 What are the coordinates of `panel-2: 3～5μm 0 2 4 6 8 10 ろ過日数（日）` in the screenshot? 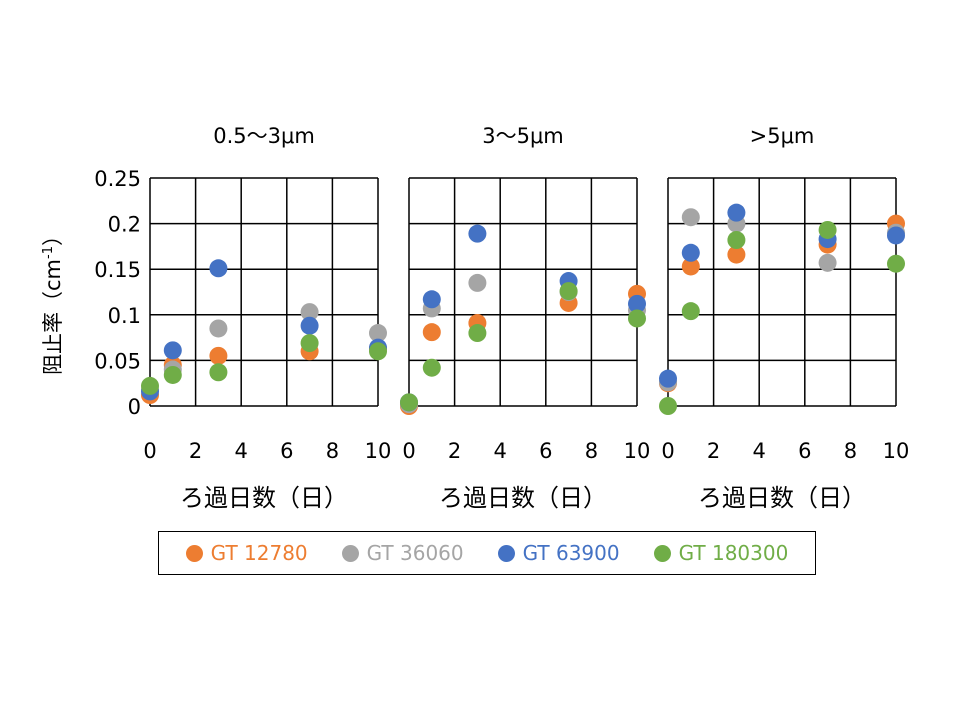 It's located at (525, 318).